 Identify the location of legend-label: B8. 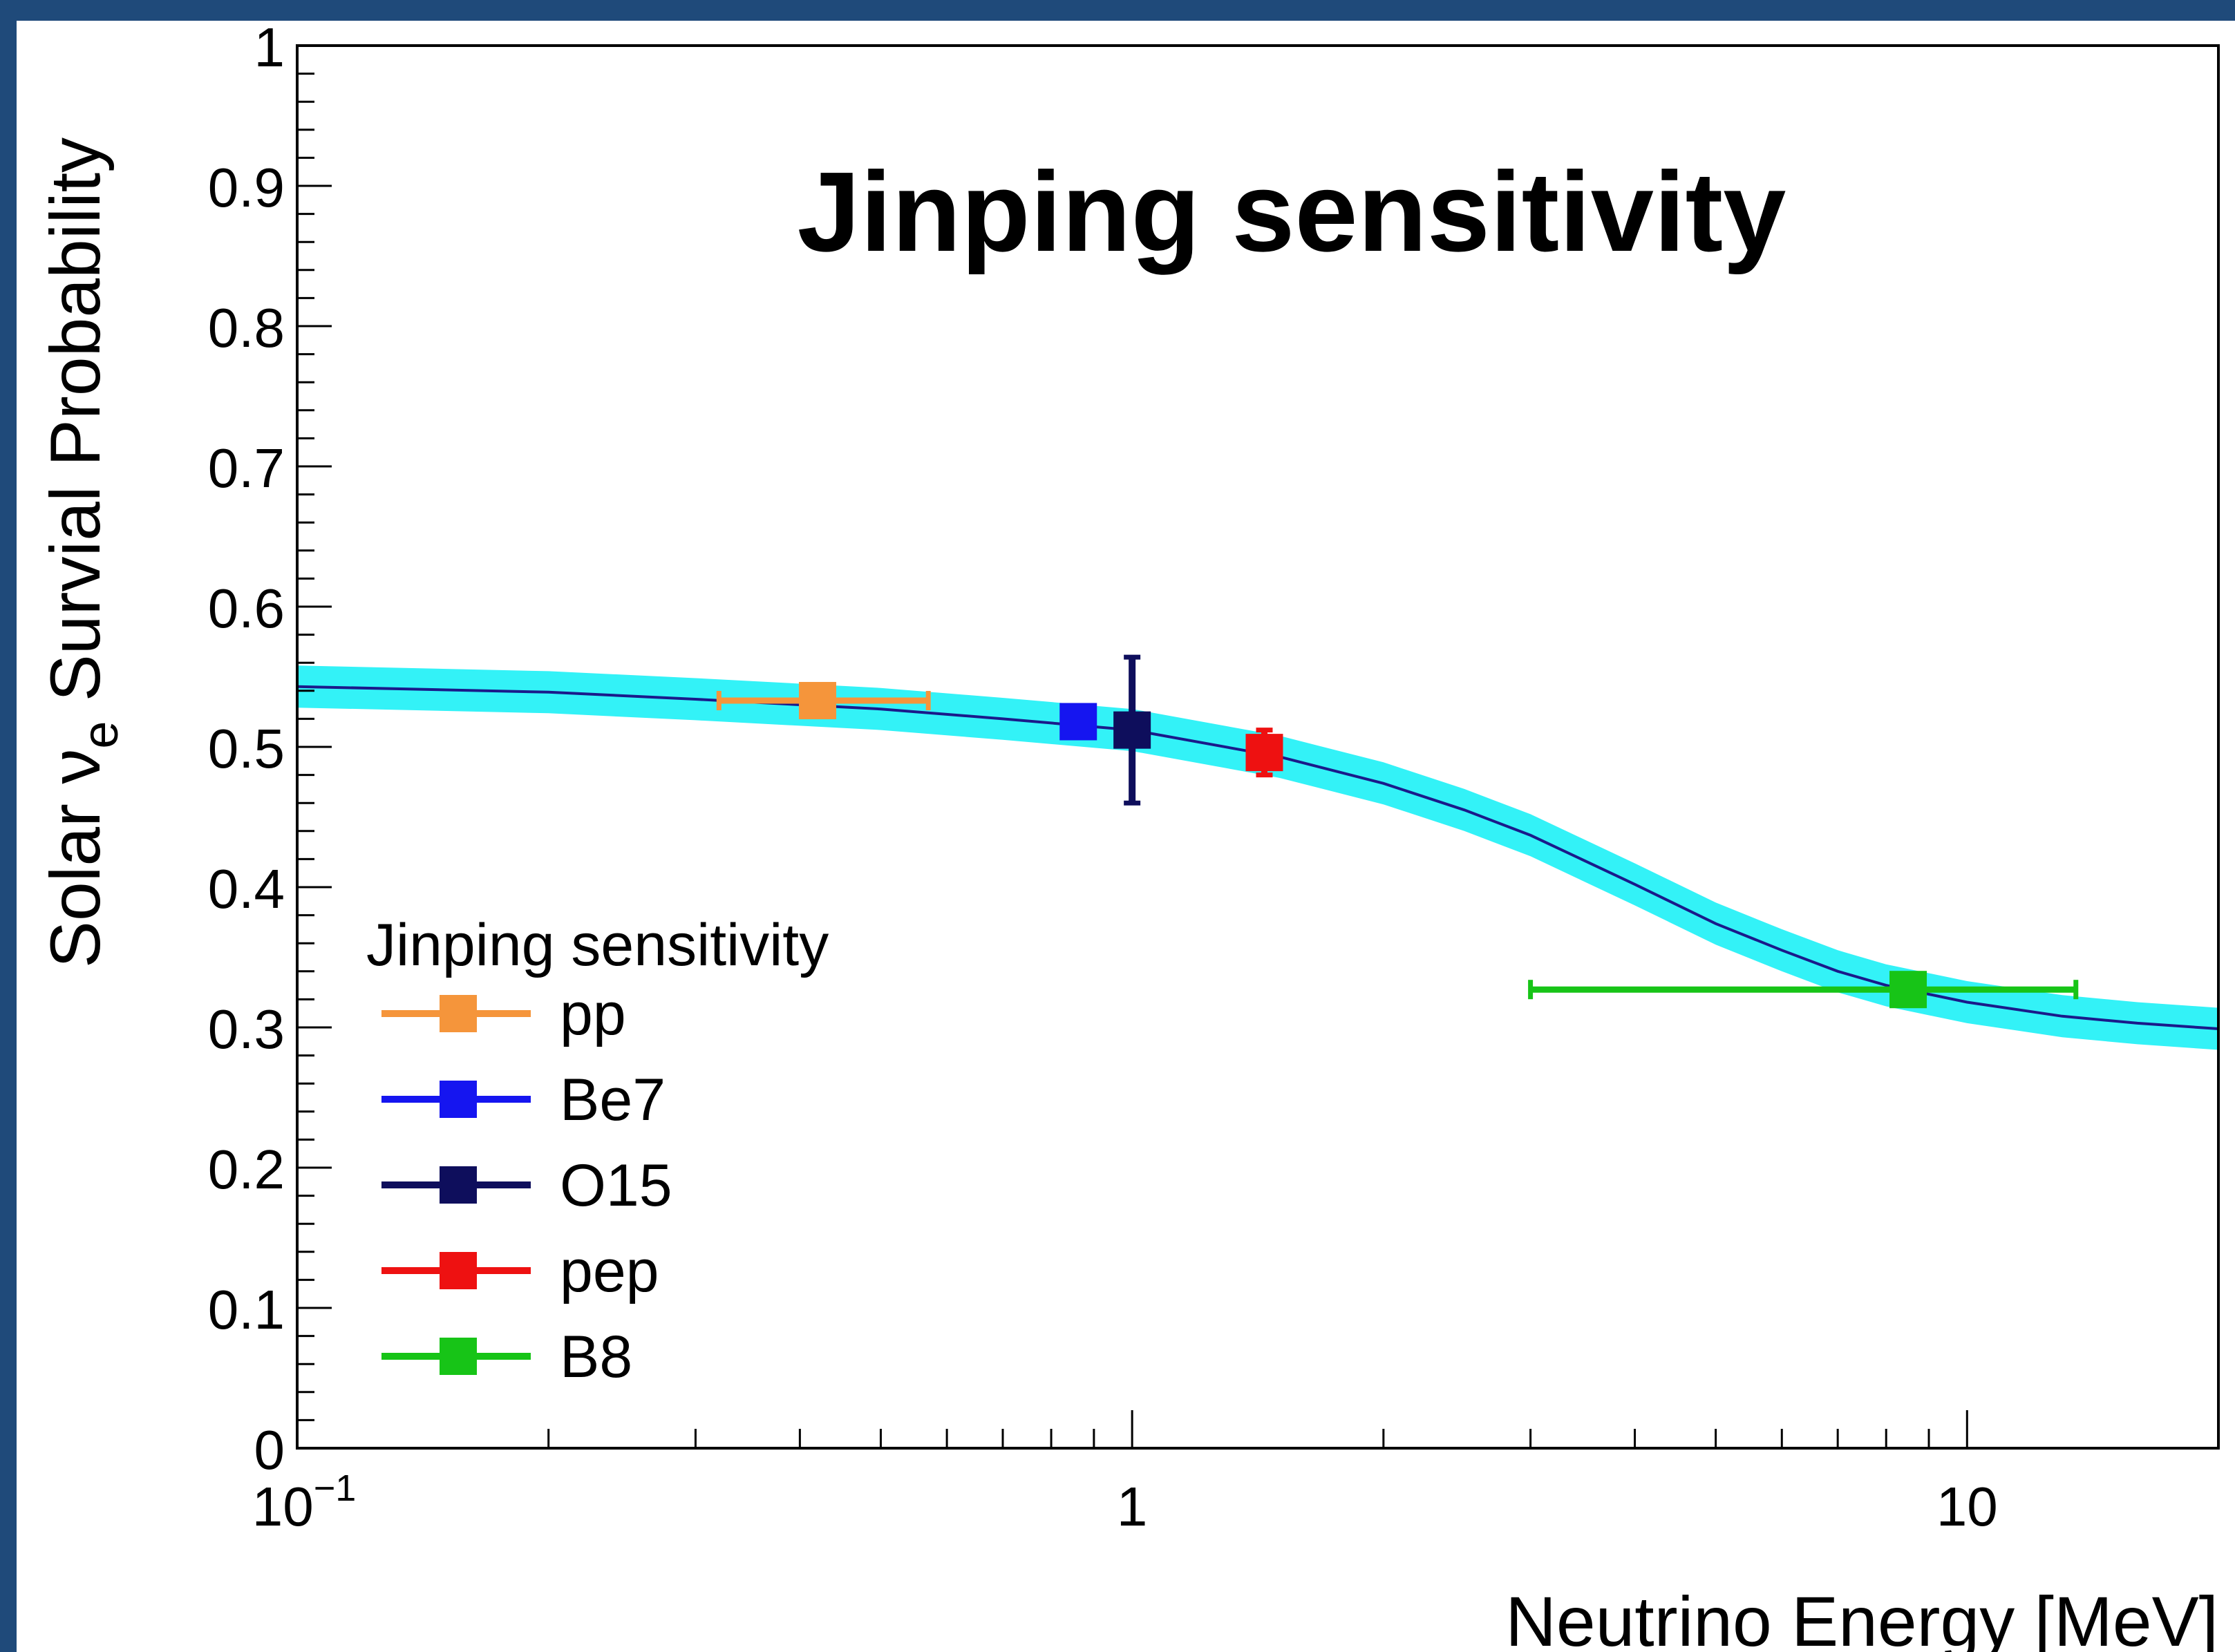
(596, 1357).